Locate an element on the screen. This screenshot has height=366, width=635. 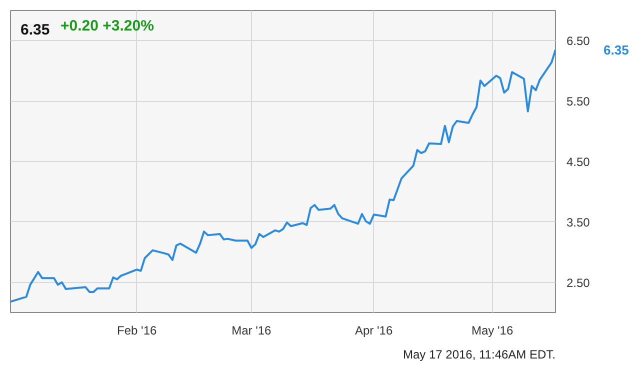
y-tick-label: 3.50 is located at coordinates (578, 222).